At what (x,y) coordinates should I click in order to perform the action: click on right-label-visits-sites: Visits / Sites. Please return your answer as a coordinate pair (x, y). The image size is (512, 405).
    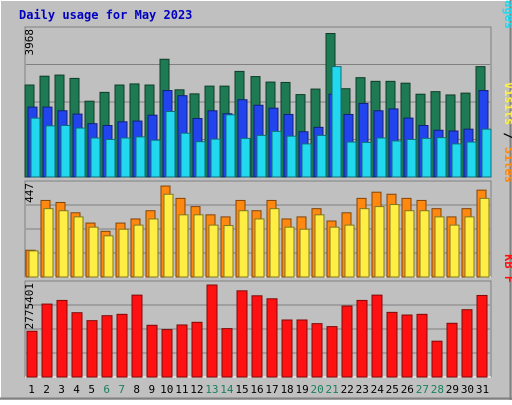
    Looking at the image, I should click on (507, 132).